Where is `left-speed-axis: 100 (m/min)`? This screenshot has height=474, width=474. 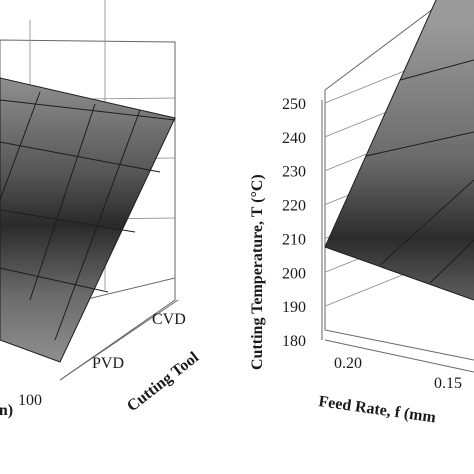 left-speed-axis: 100 (m/min) is located at coordinates (21, 405).